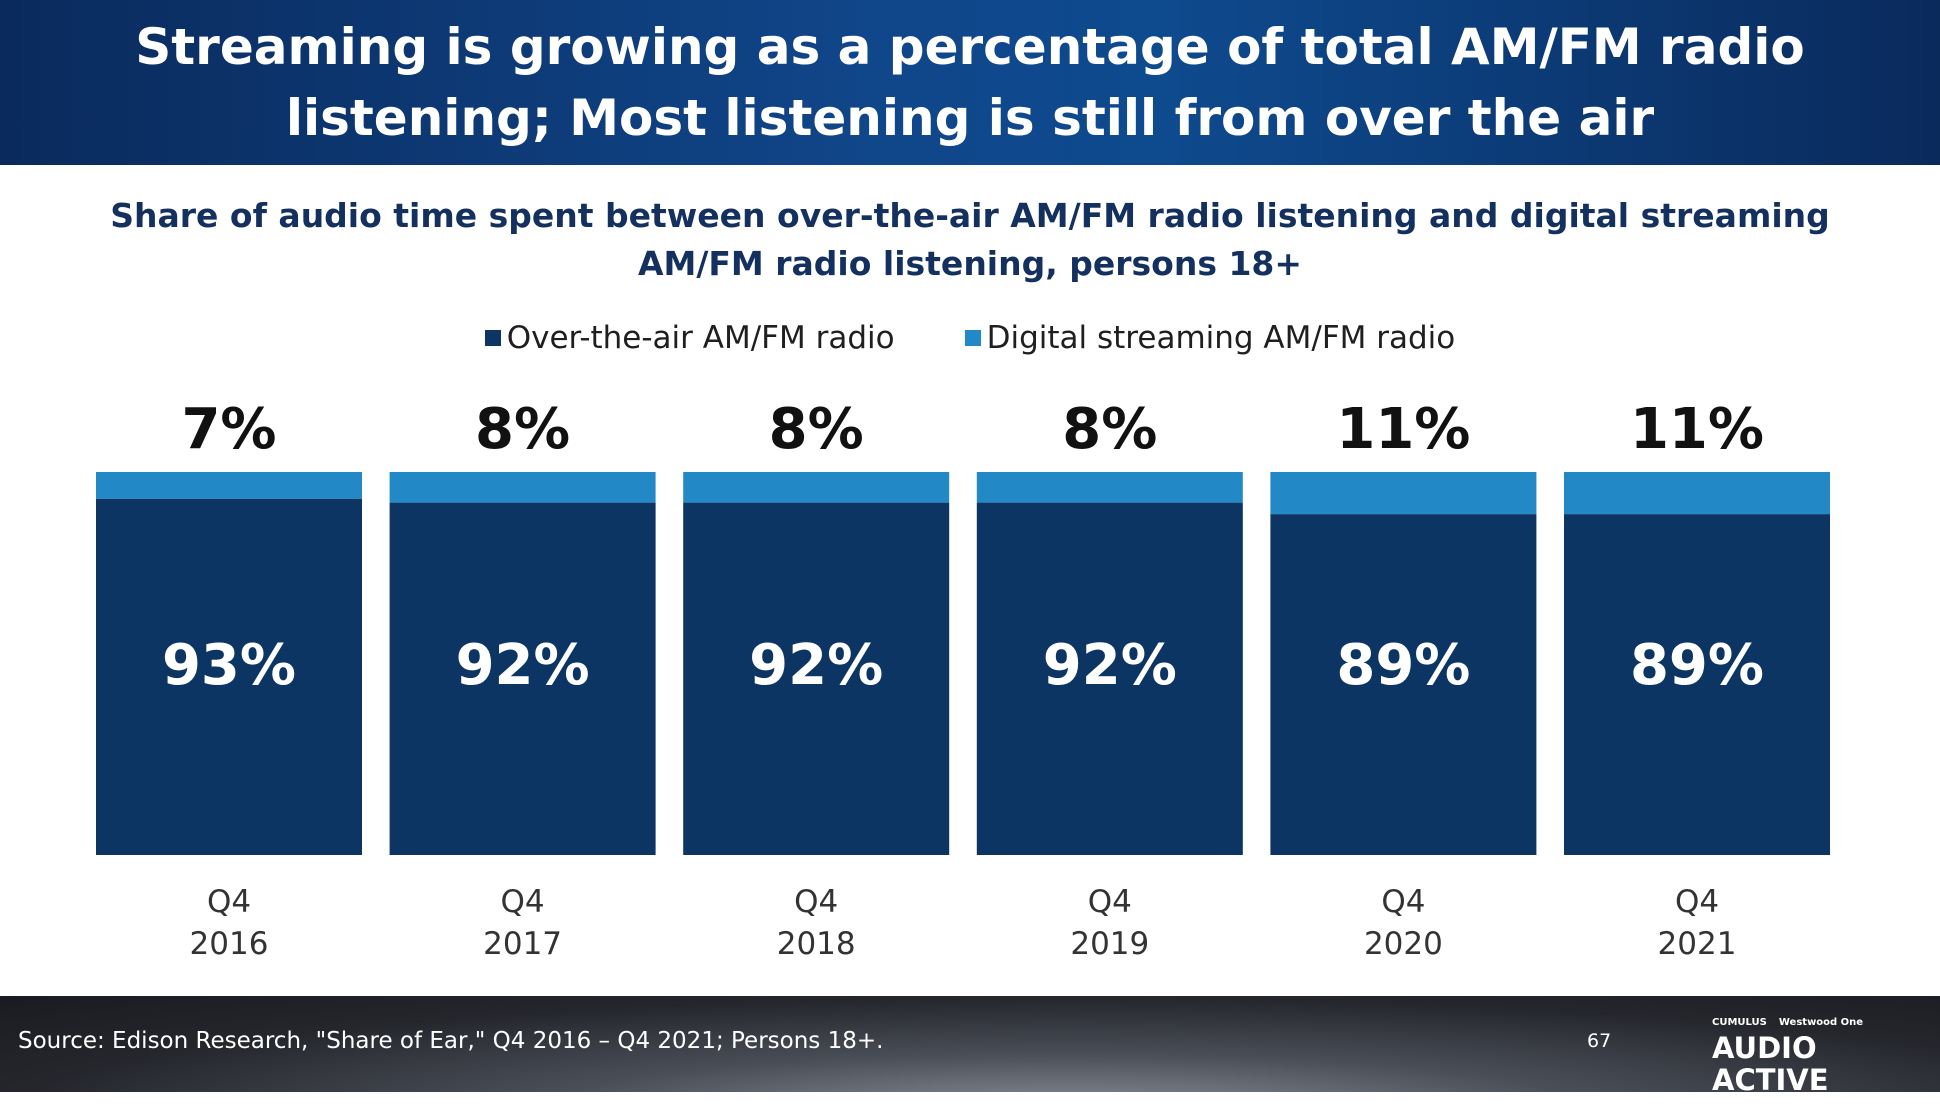 Image resolution: width=1940 pixels, height=1112 pixels. What do you see at coordinates (1697, 429) in the screenshot?
I see `data-label-digital-5: 11%` at bounding box center [1697, 429].